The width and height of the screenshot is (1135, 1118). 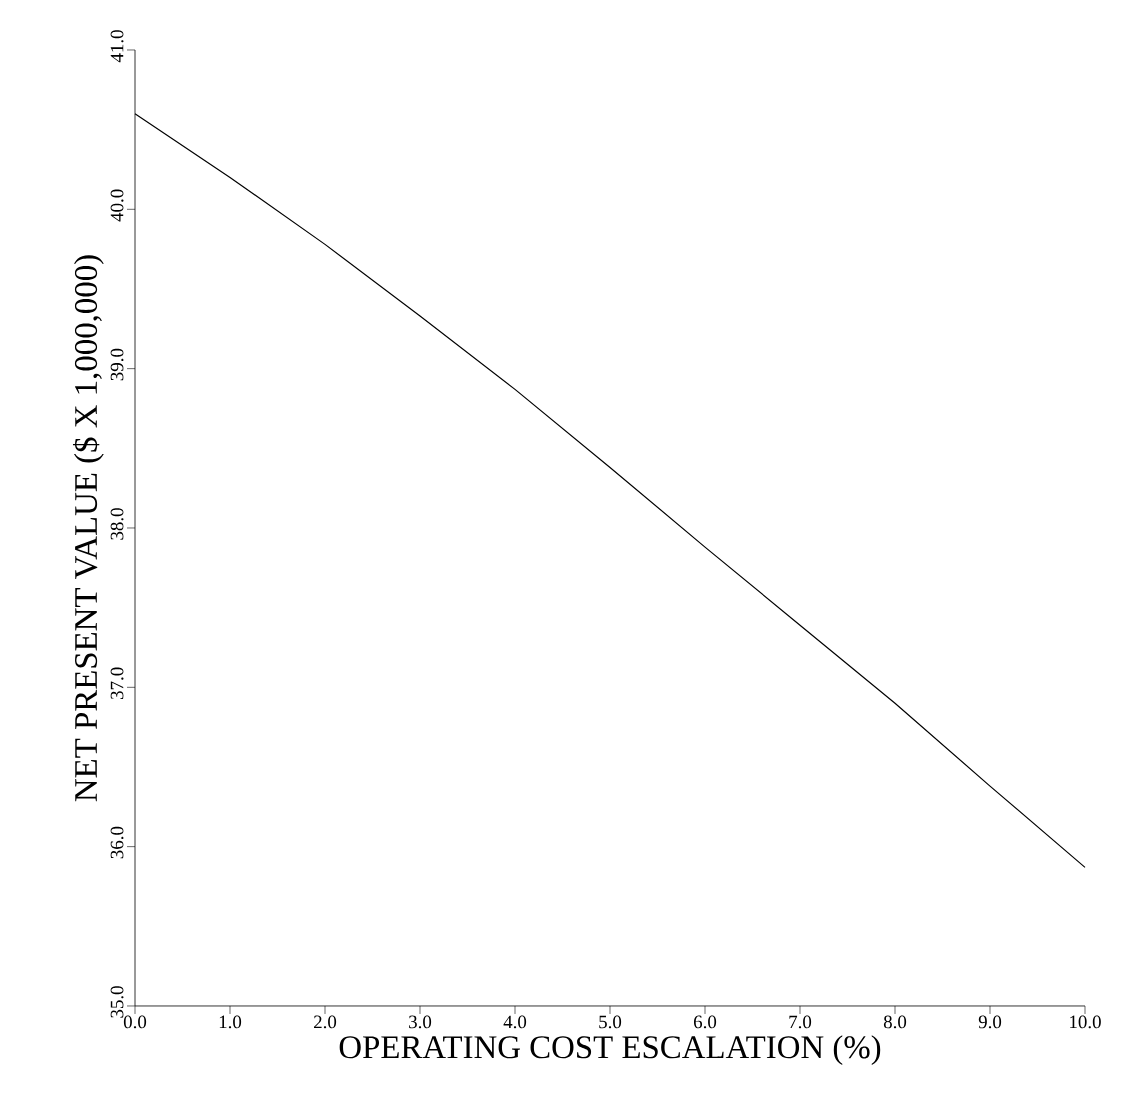 What do you see at coordinates (610, 1022) in the screenshot?
I see `x-tick-label: 5.0` at bounding box center [610, 1022].